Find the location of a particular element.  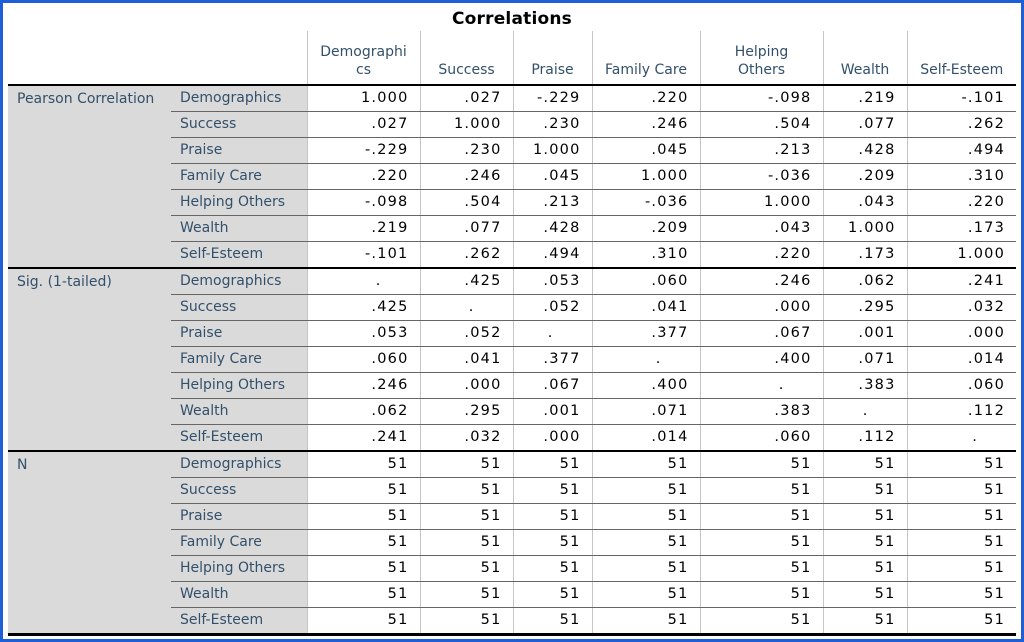

value-cell: .043 is located at coordinates (864, 202).